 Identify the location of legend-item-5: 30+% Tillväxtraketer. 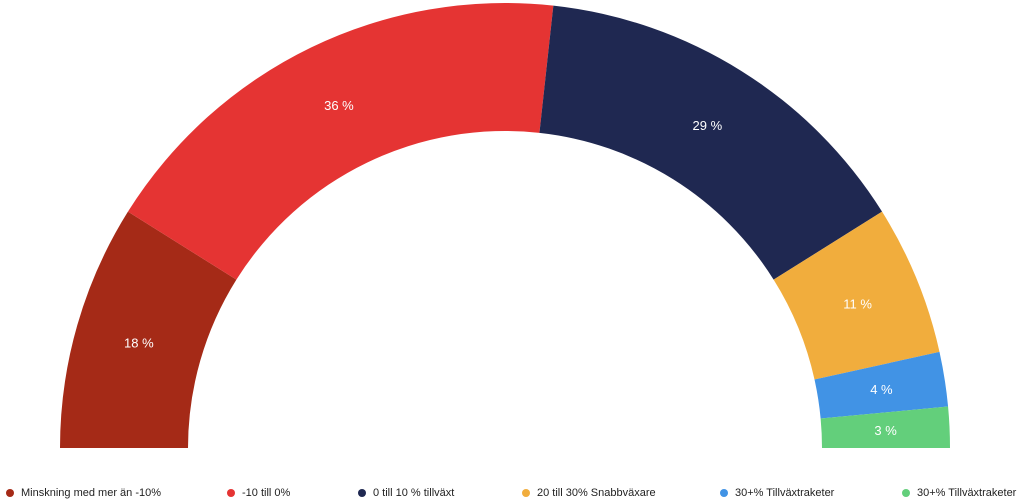
(777, 493).